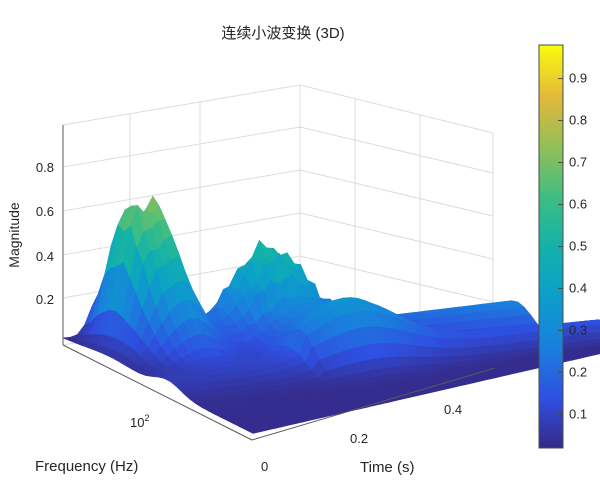  What do you see at coordinates (45, 256) in the screenshot?
I see `z-tick-label: 0.4` at bounding box center [45, 256].